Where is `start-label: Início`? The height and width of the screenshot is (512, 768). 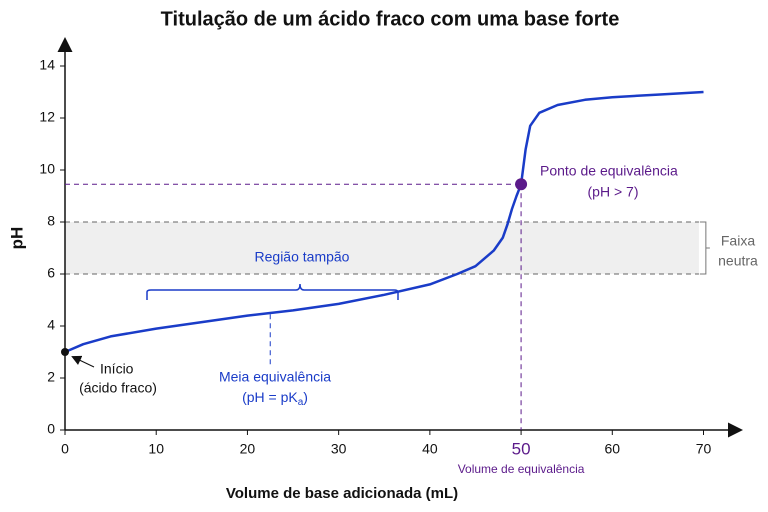 start-label: Início is located at coordinates (117, 369).